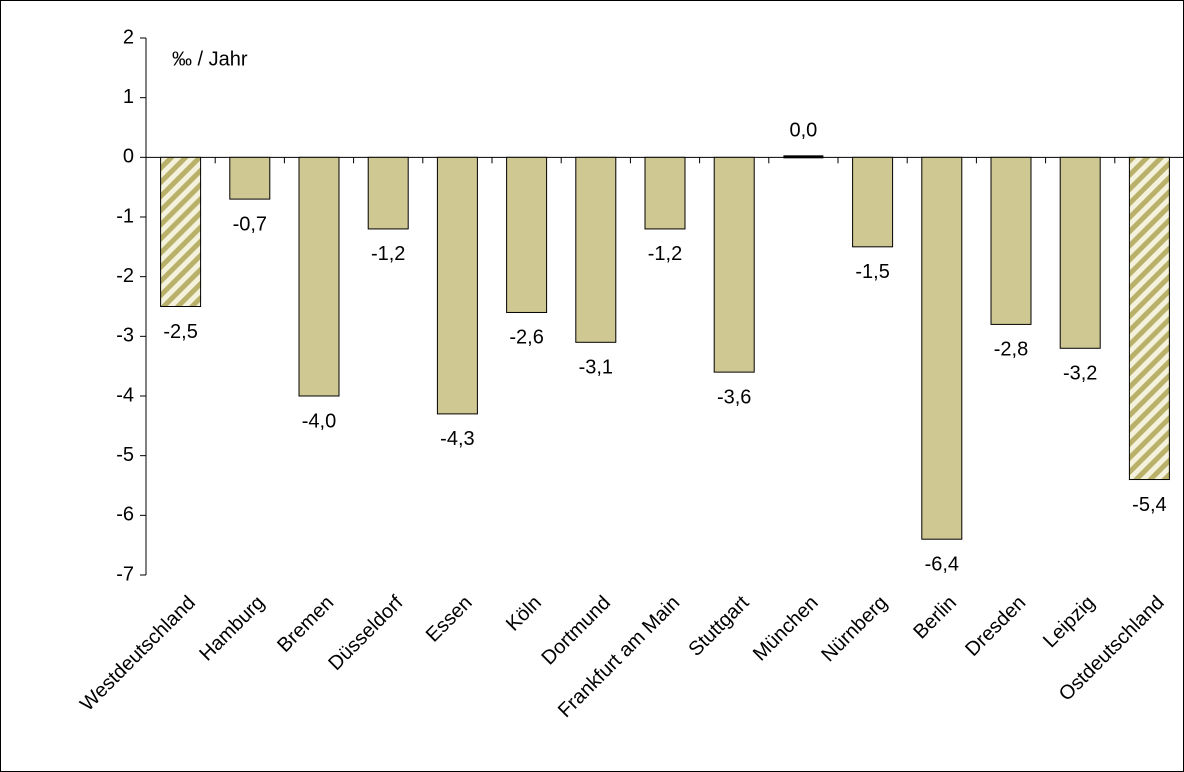 The height and width of the screenshot is (772, 1184). I want to click on x-tick-label: Leipzig, so click(1069, 622).